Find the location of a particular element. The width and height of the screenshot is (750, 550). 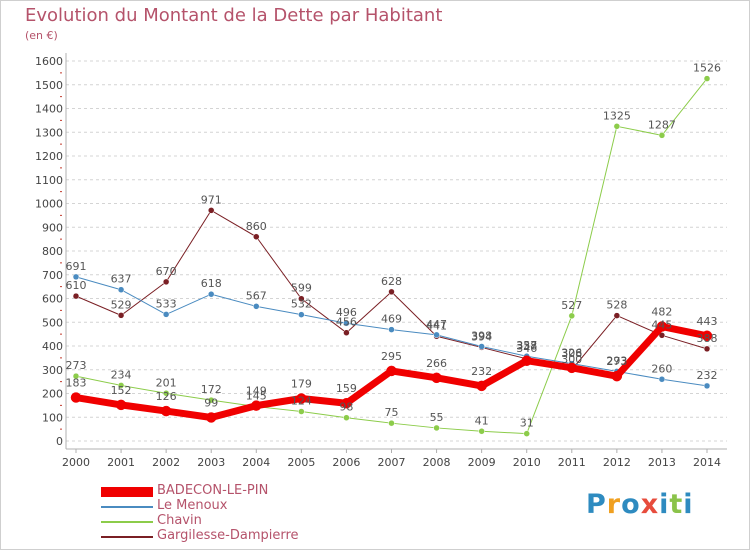

data-label-le-menoux: 532 is located at coordinates (301, 304).